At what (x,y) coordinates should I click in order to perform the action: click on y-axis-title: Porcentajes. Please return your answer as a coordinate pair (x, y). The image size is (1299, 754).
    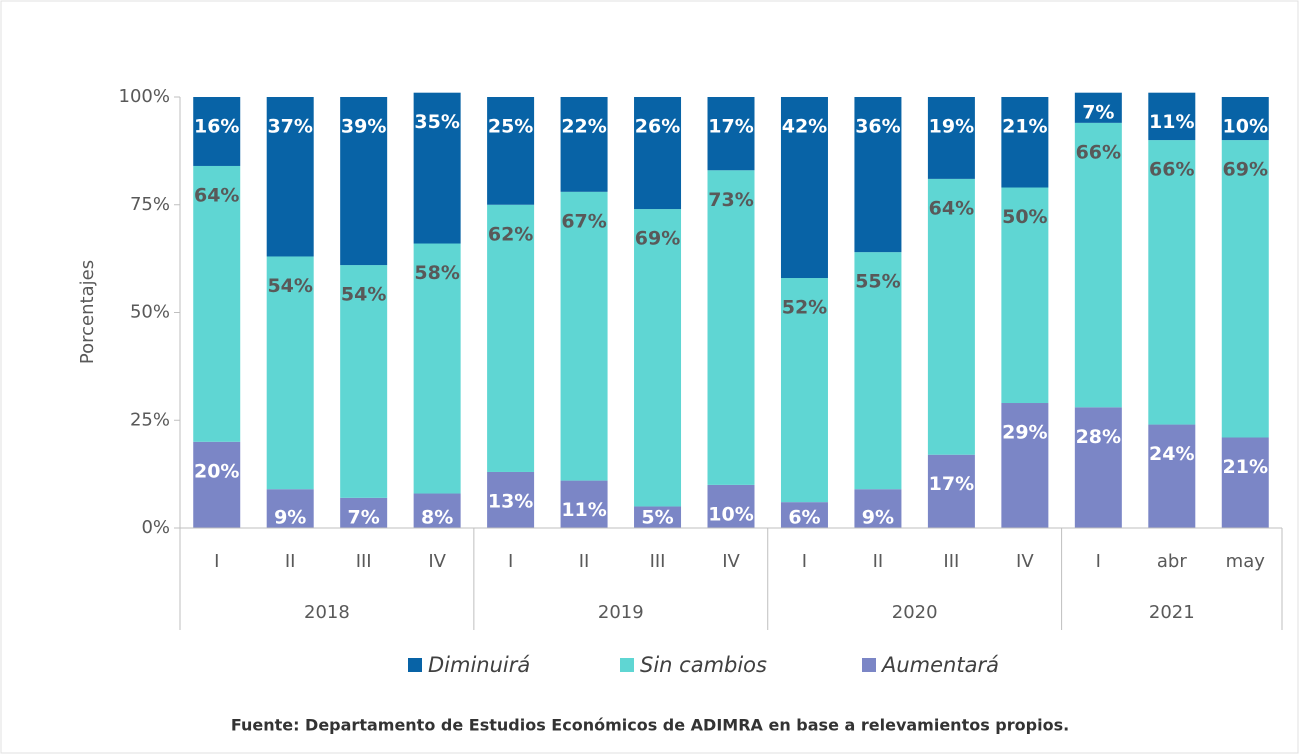
    Looking at the image, I should click on (87, 312).